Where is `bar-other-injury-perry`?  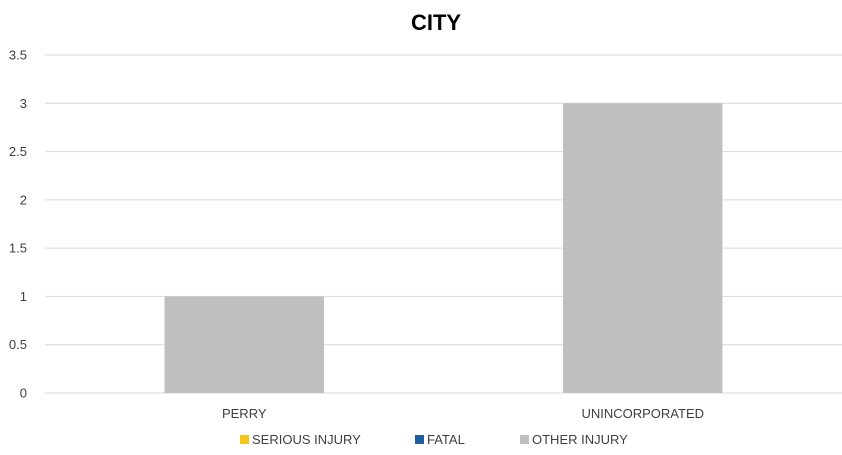
bar-other-injury-perry is located at coordinates (244, 344).